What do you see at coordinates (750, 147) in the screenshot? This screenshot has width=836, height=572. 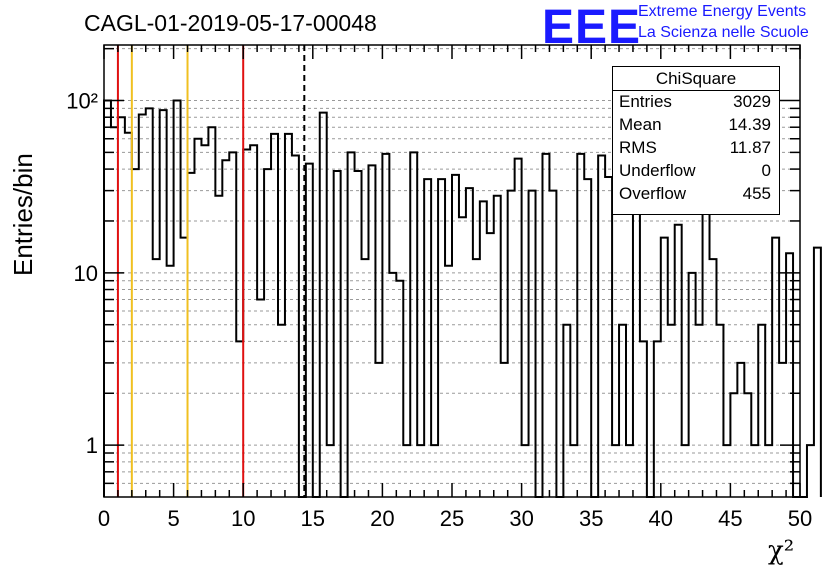 I see `stats-value: 11.87` at bounding box center [750, 147].